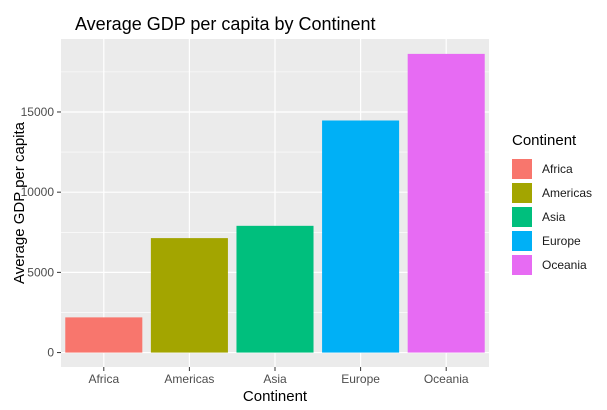 Image resolution: width=607 pixels, height=410 pixels. I want to click on bar-asia, so click(275, 289).